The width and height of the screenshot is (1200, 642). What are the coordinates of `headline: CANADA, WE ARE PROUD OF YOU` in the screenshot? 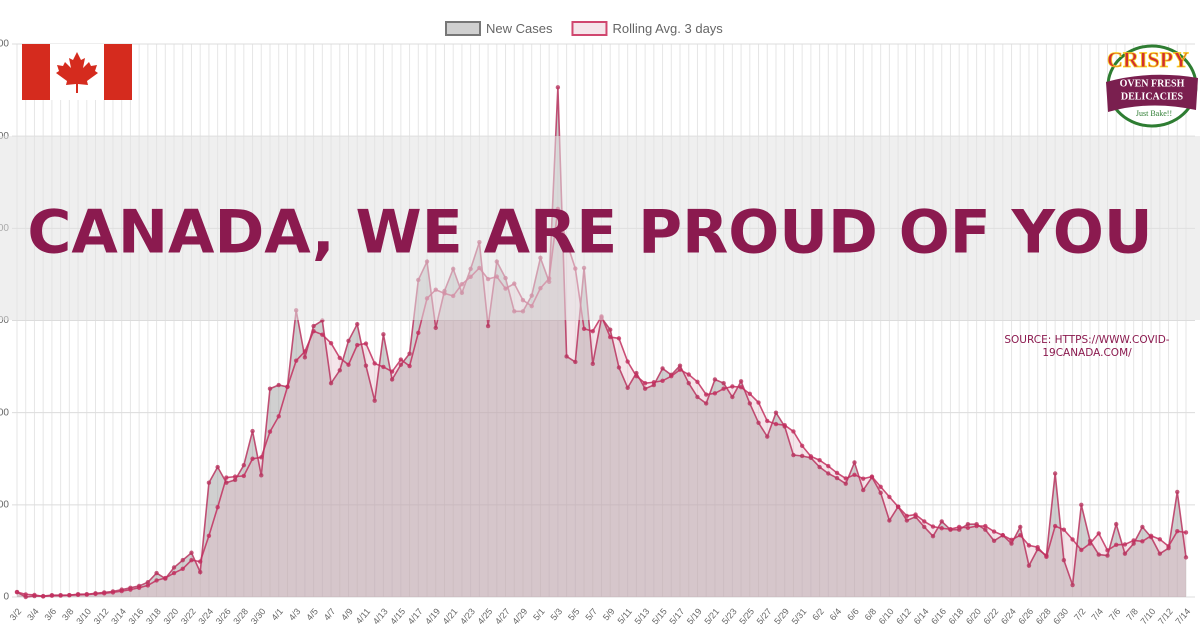 It's located at (589, 233).